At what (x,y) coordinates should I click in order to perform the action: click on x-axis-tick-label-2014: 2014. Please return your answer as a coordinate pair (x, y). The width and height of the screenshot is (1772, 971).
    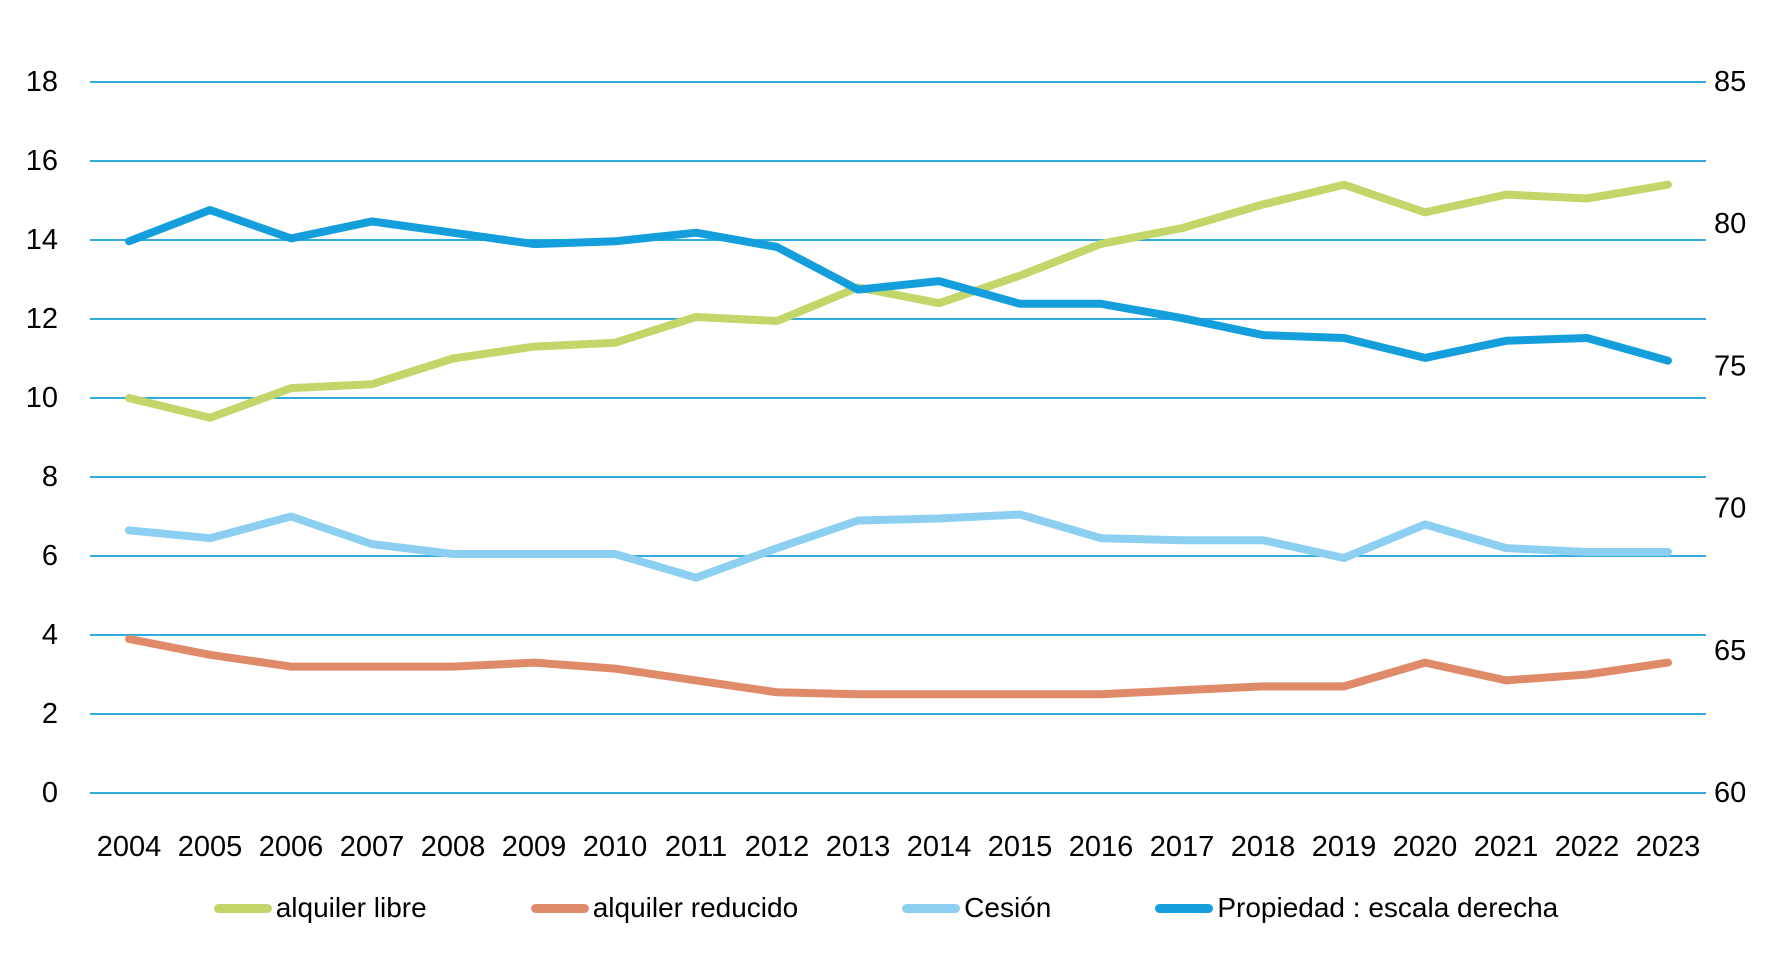
    Looking at the image, I should click on (939, 847).